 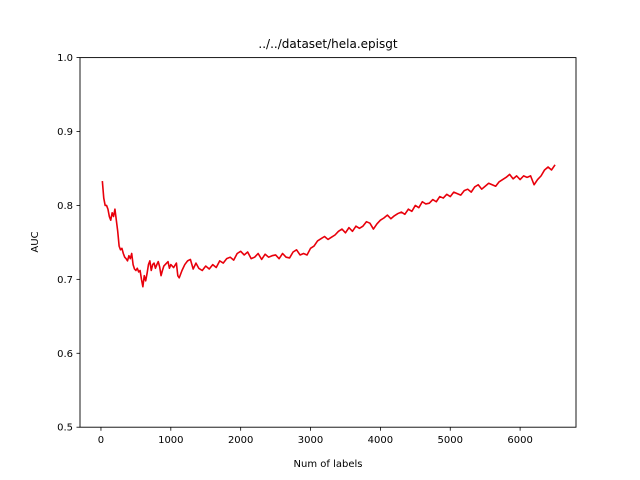 I want to click on x-tick-label: 2000, so click(x=240, y=440).